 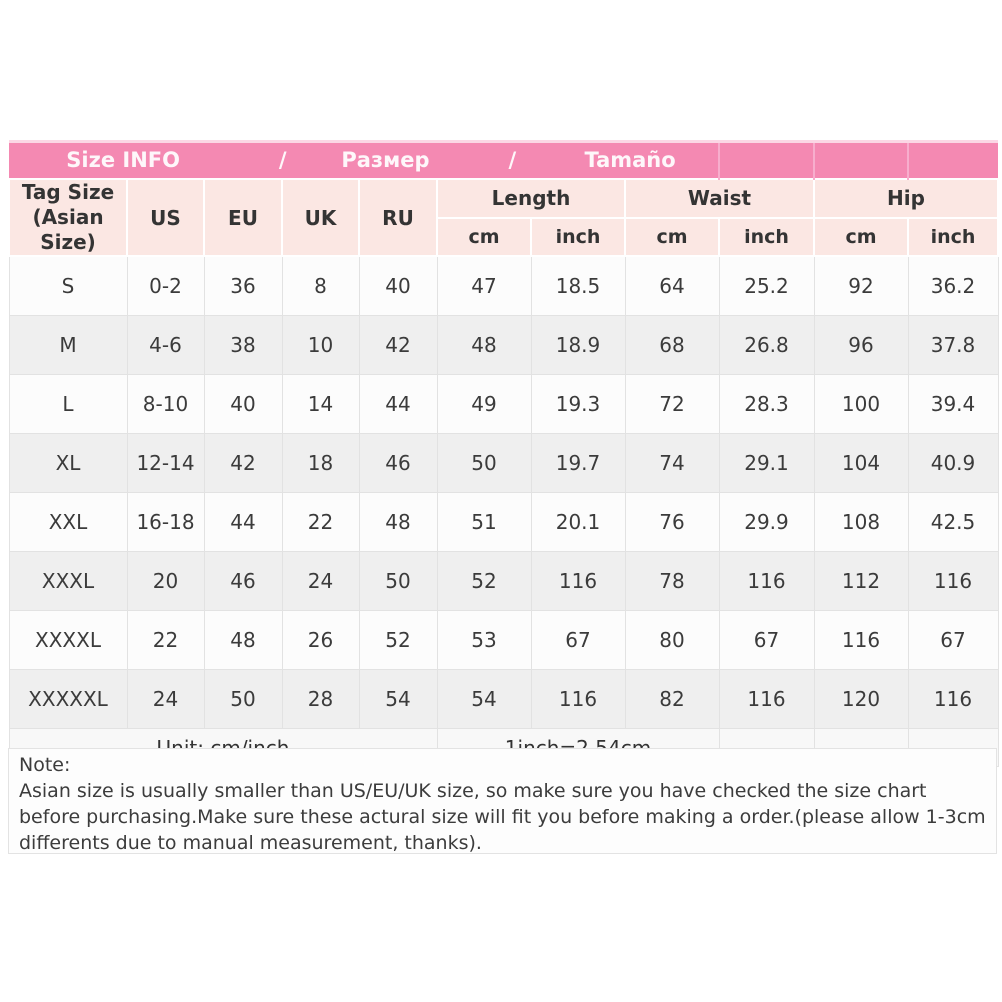 I want to click on table-row: L 8-10 40 14 44 49 19.3 72 28.3 100 39.4, so click(x=503, y=404).